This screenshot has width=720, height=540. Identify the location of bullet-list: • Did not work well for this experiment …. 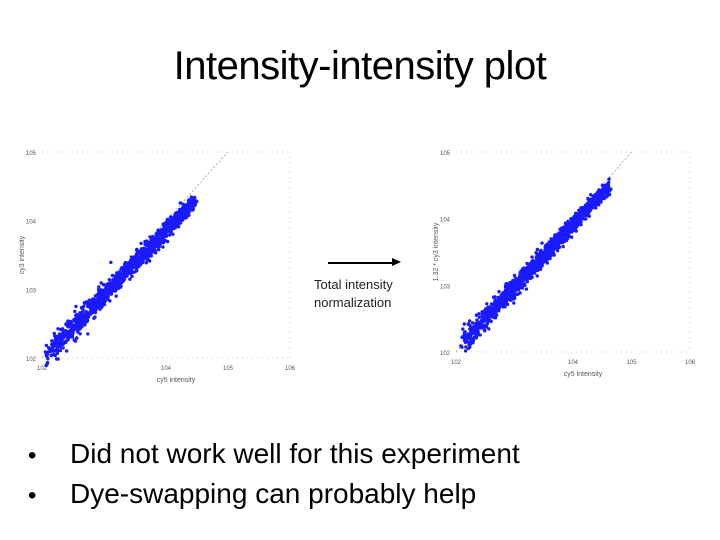
(274, 475).